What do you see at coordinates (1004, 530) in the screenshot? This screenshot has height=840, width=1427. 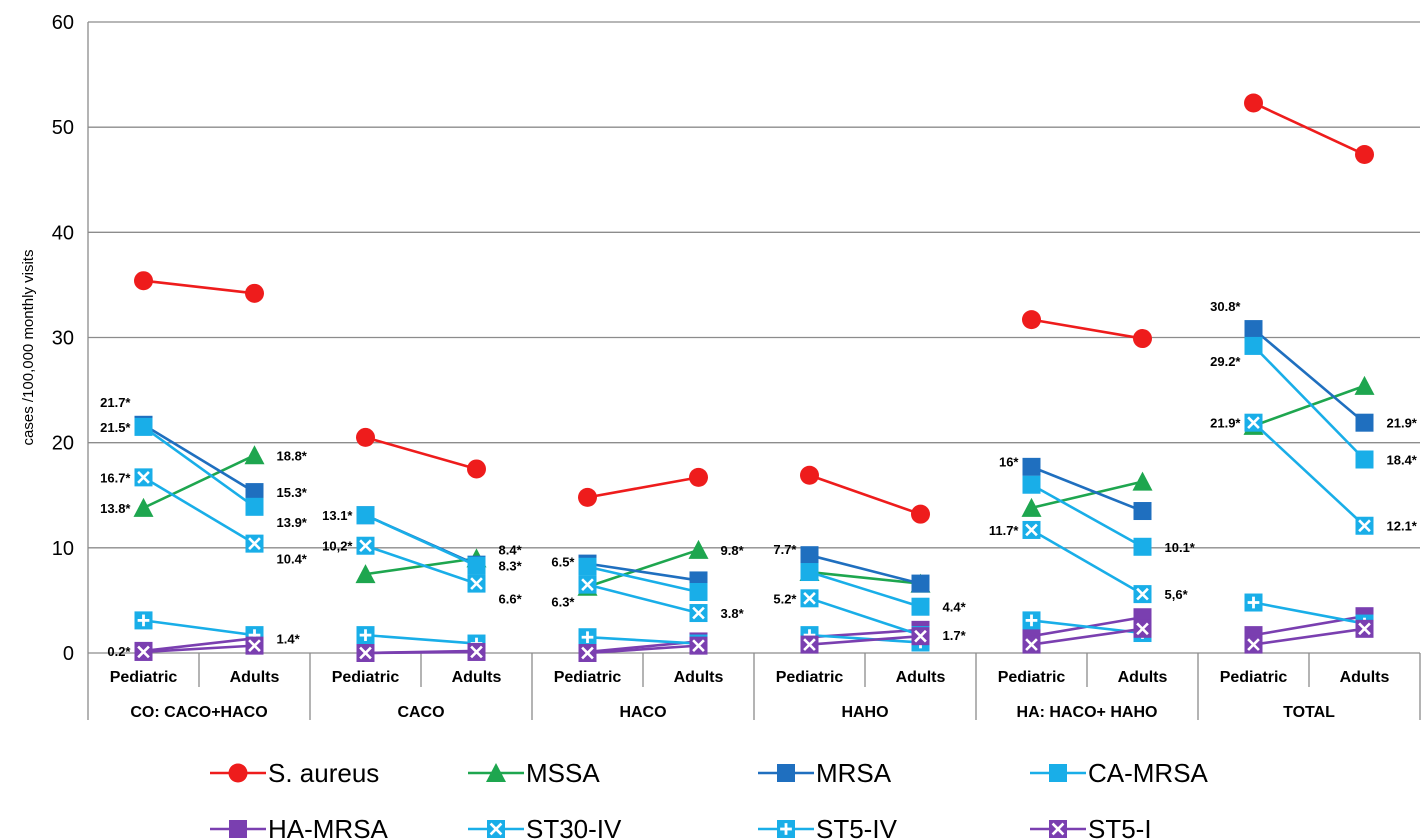 I see `data-label: 11.7*` at bounding box center [1004, 530].